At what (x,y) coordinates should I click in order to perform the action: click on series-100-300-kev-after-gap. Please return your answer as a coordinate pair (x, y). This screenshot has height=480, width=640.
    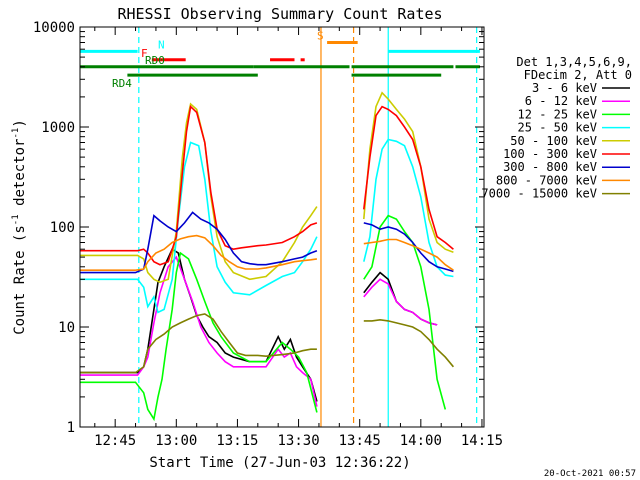
    Looking at the image, I should click on (408, 177).